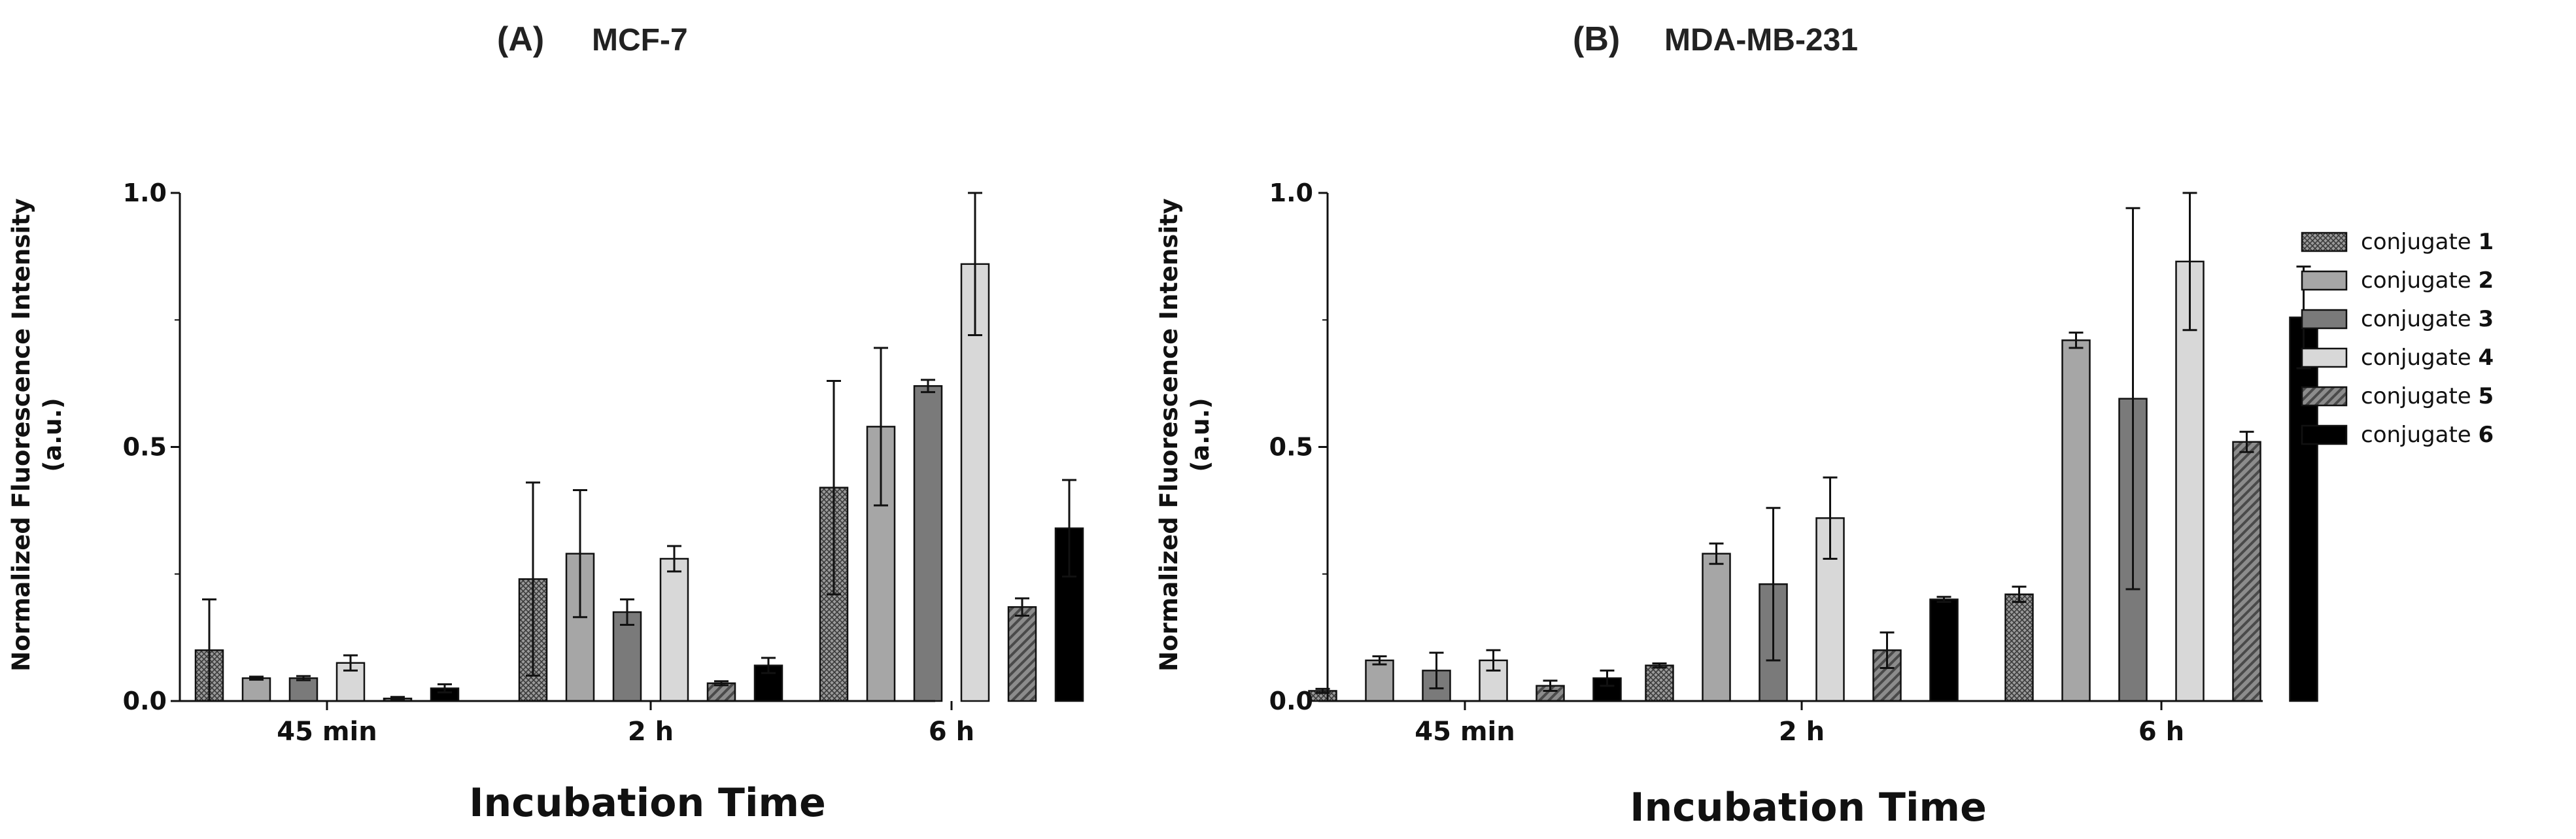  What do you see at coordinates (2019, 647) in the screenshot?
I see `bar-conjugate-1-6-h` at bounding box center [2019, 647].